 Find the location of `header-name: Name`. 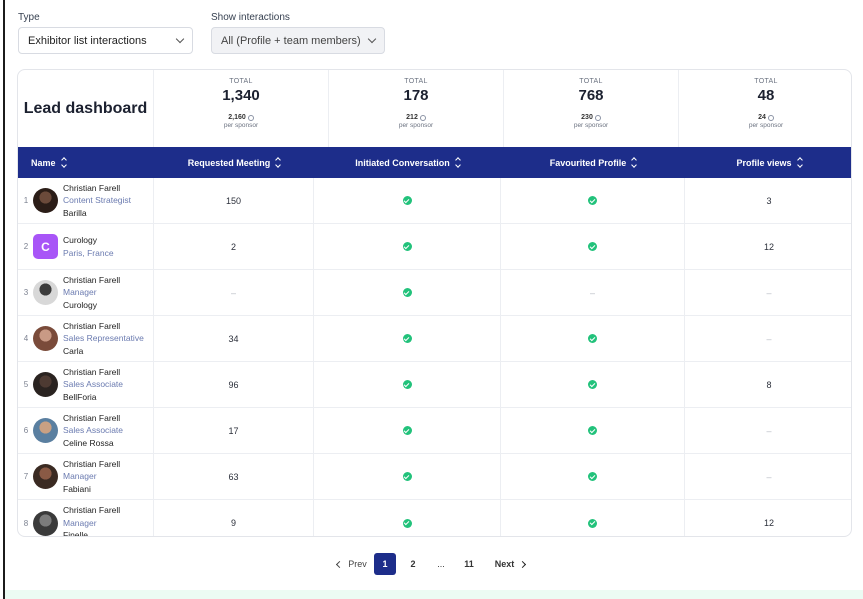

header-name: Name is located at coordinates (86, 162).